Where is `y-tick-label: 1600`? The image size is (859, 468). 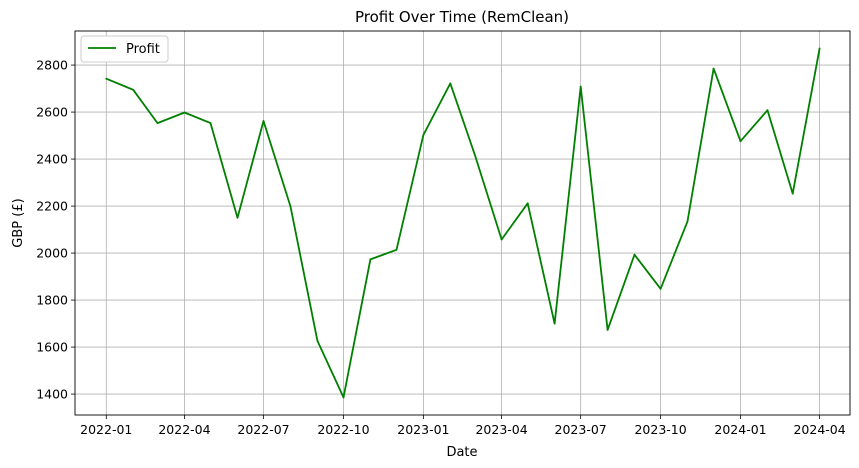
y-tick-label: 1600 is located at coordinates (52, 347).